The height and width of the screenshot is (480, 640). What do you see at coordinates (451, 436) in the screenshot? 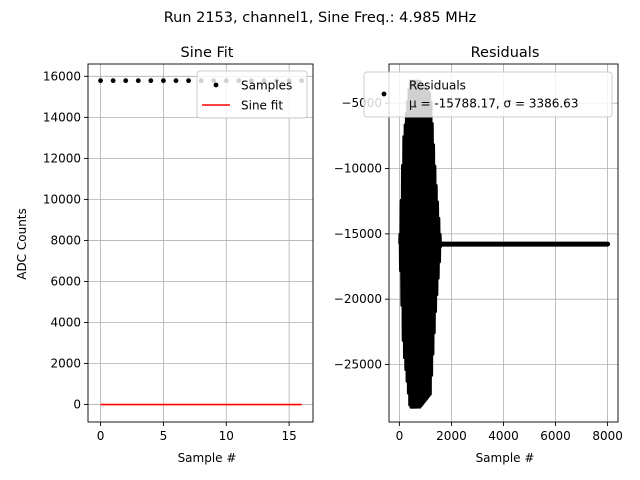
I see `residuals-xtick-label: 2000` at bounding box center [451, 436].